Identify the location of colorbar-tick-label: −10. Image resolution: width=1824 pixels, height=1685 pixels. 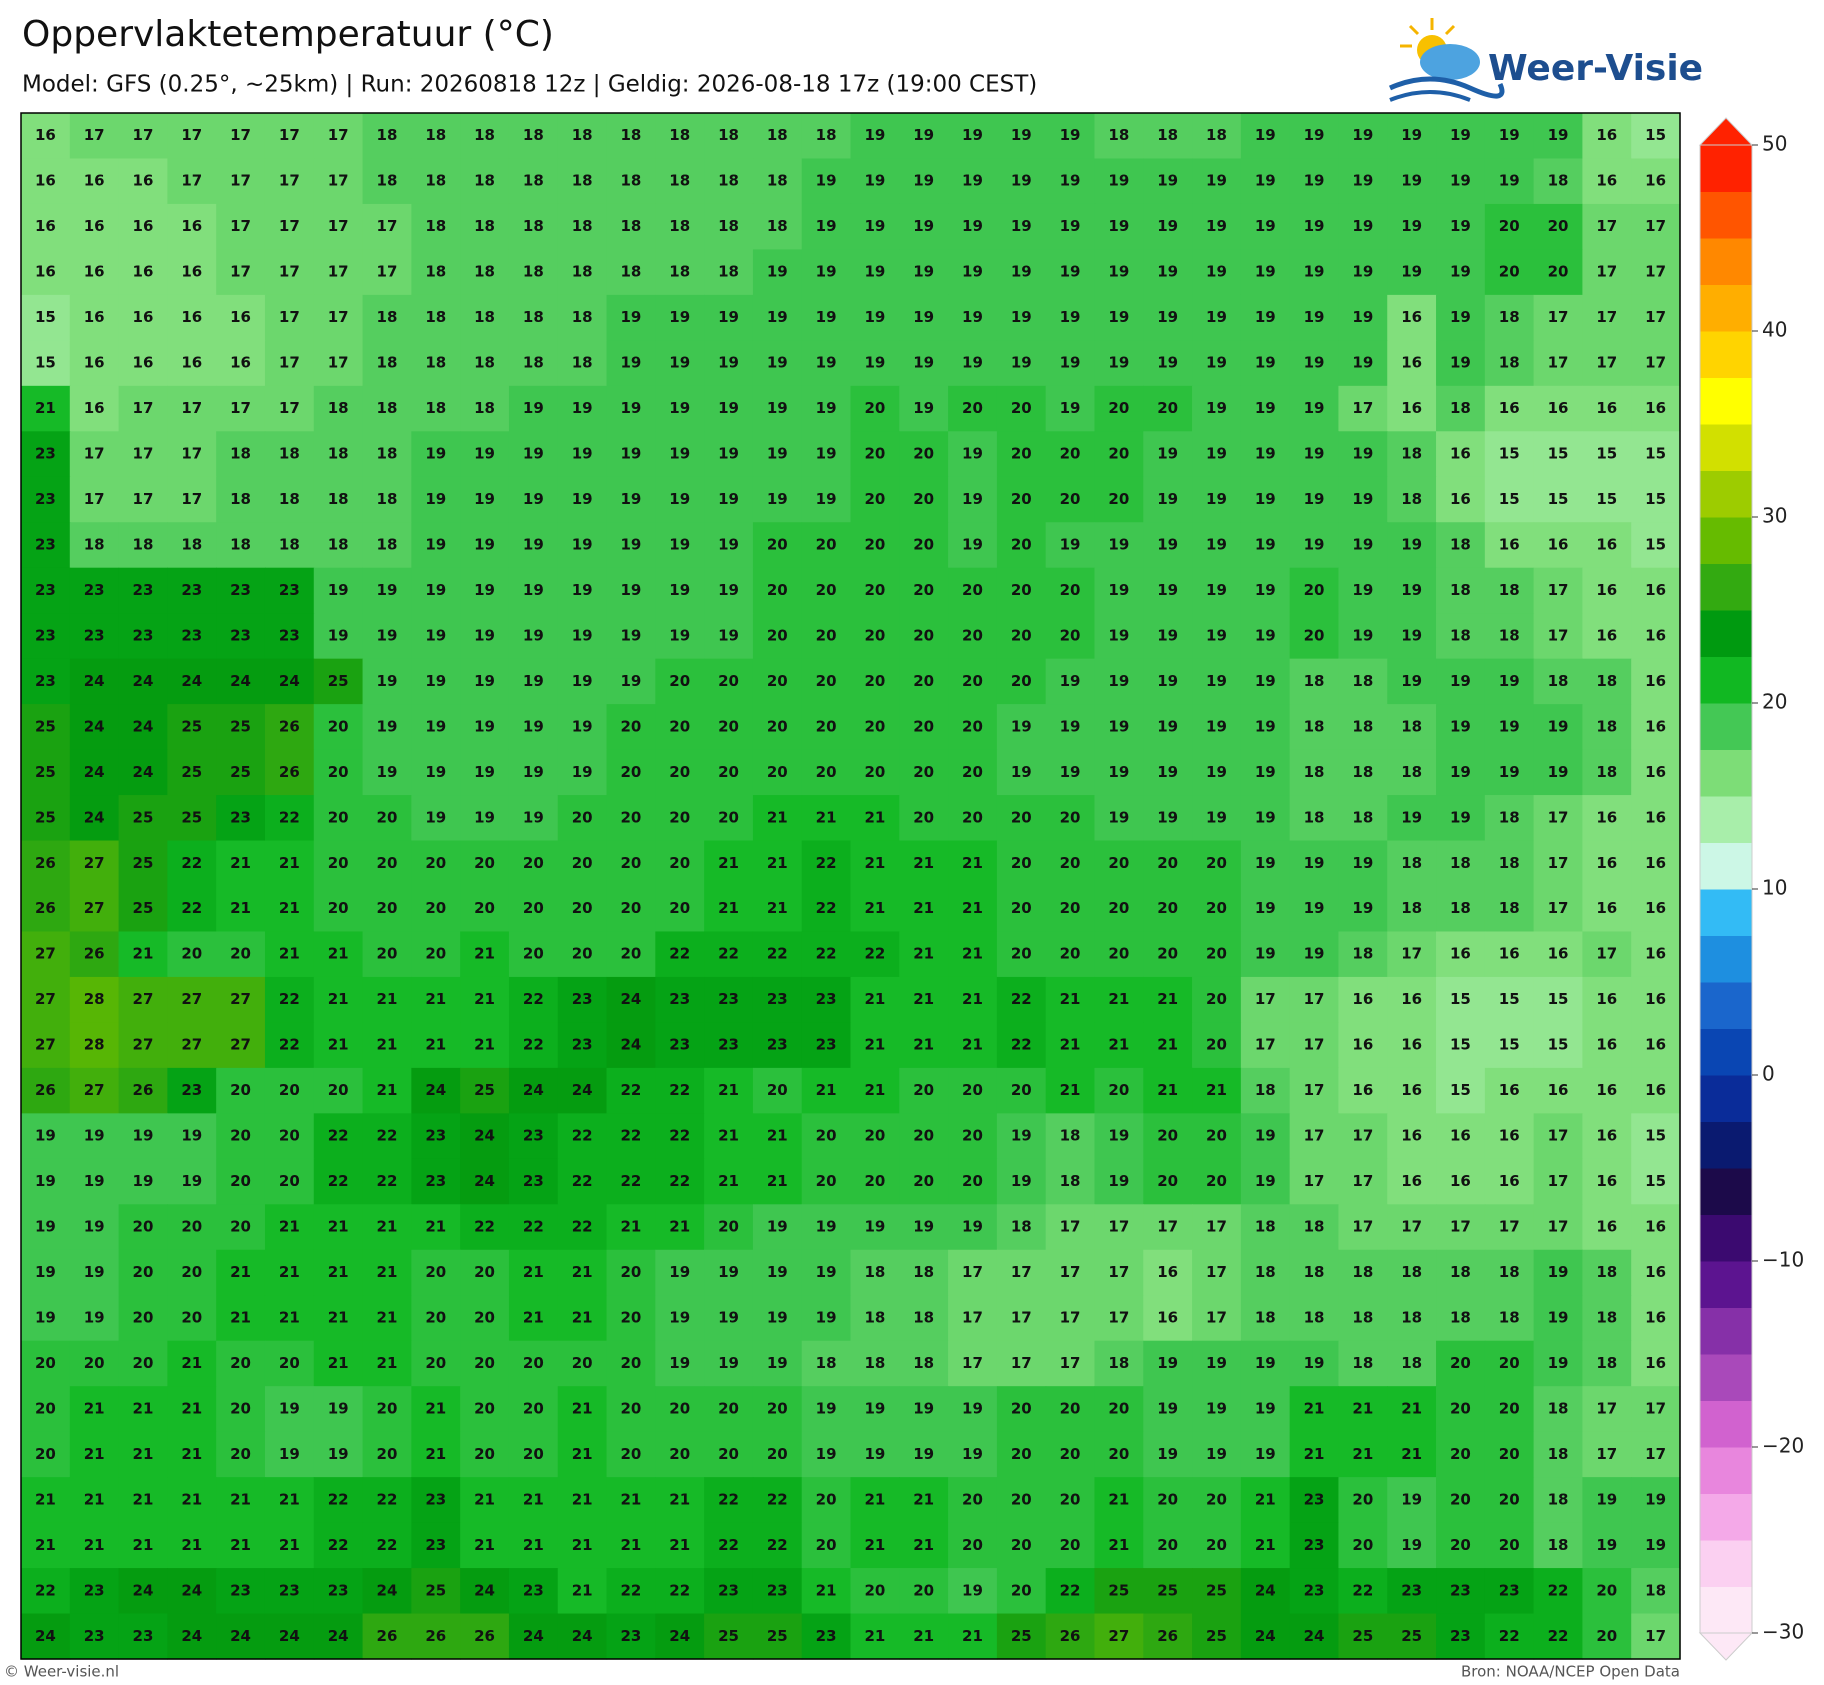
(1783, 1260).